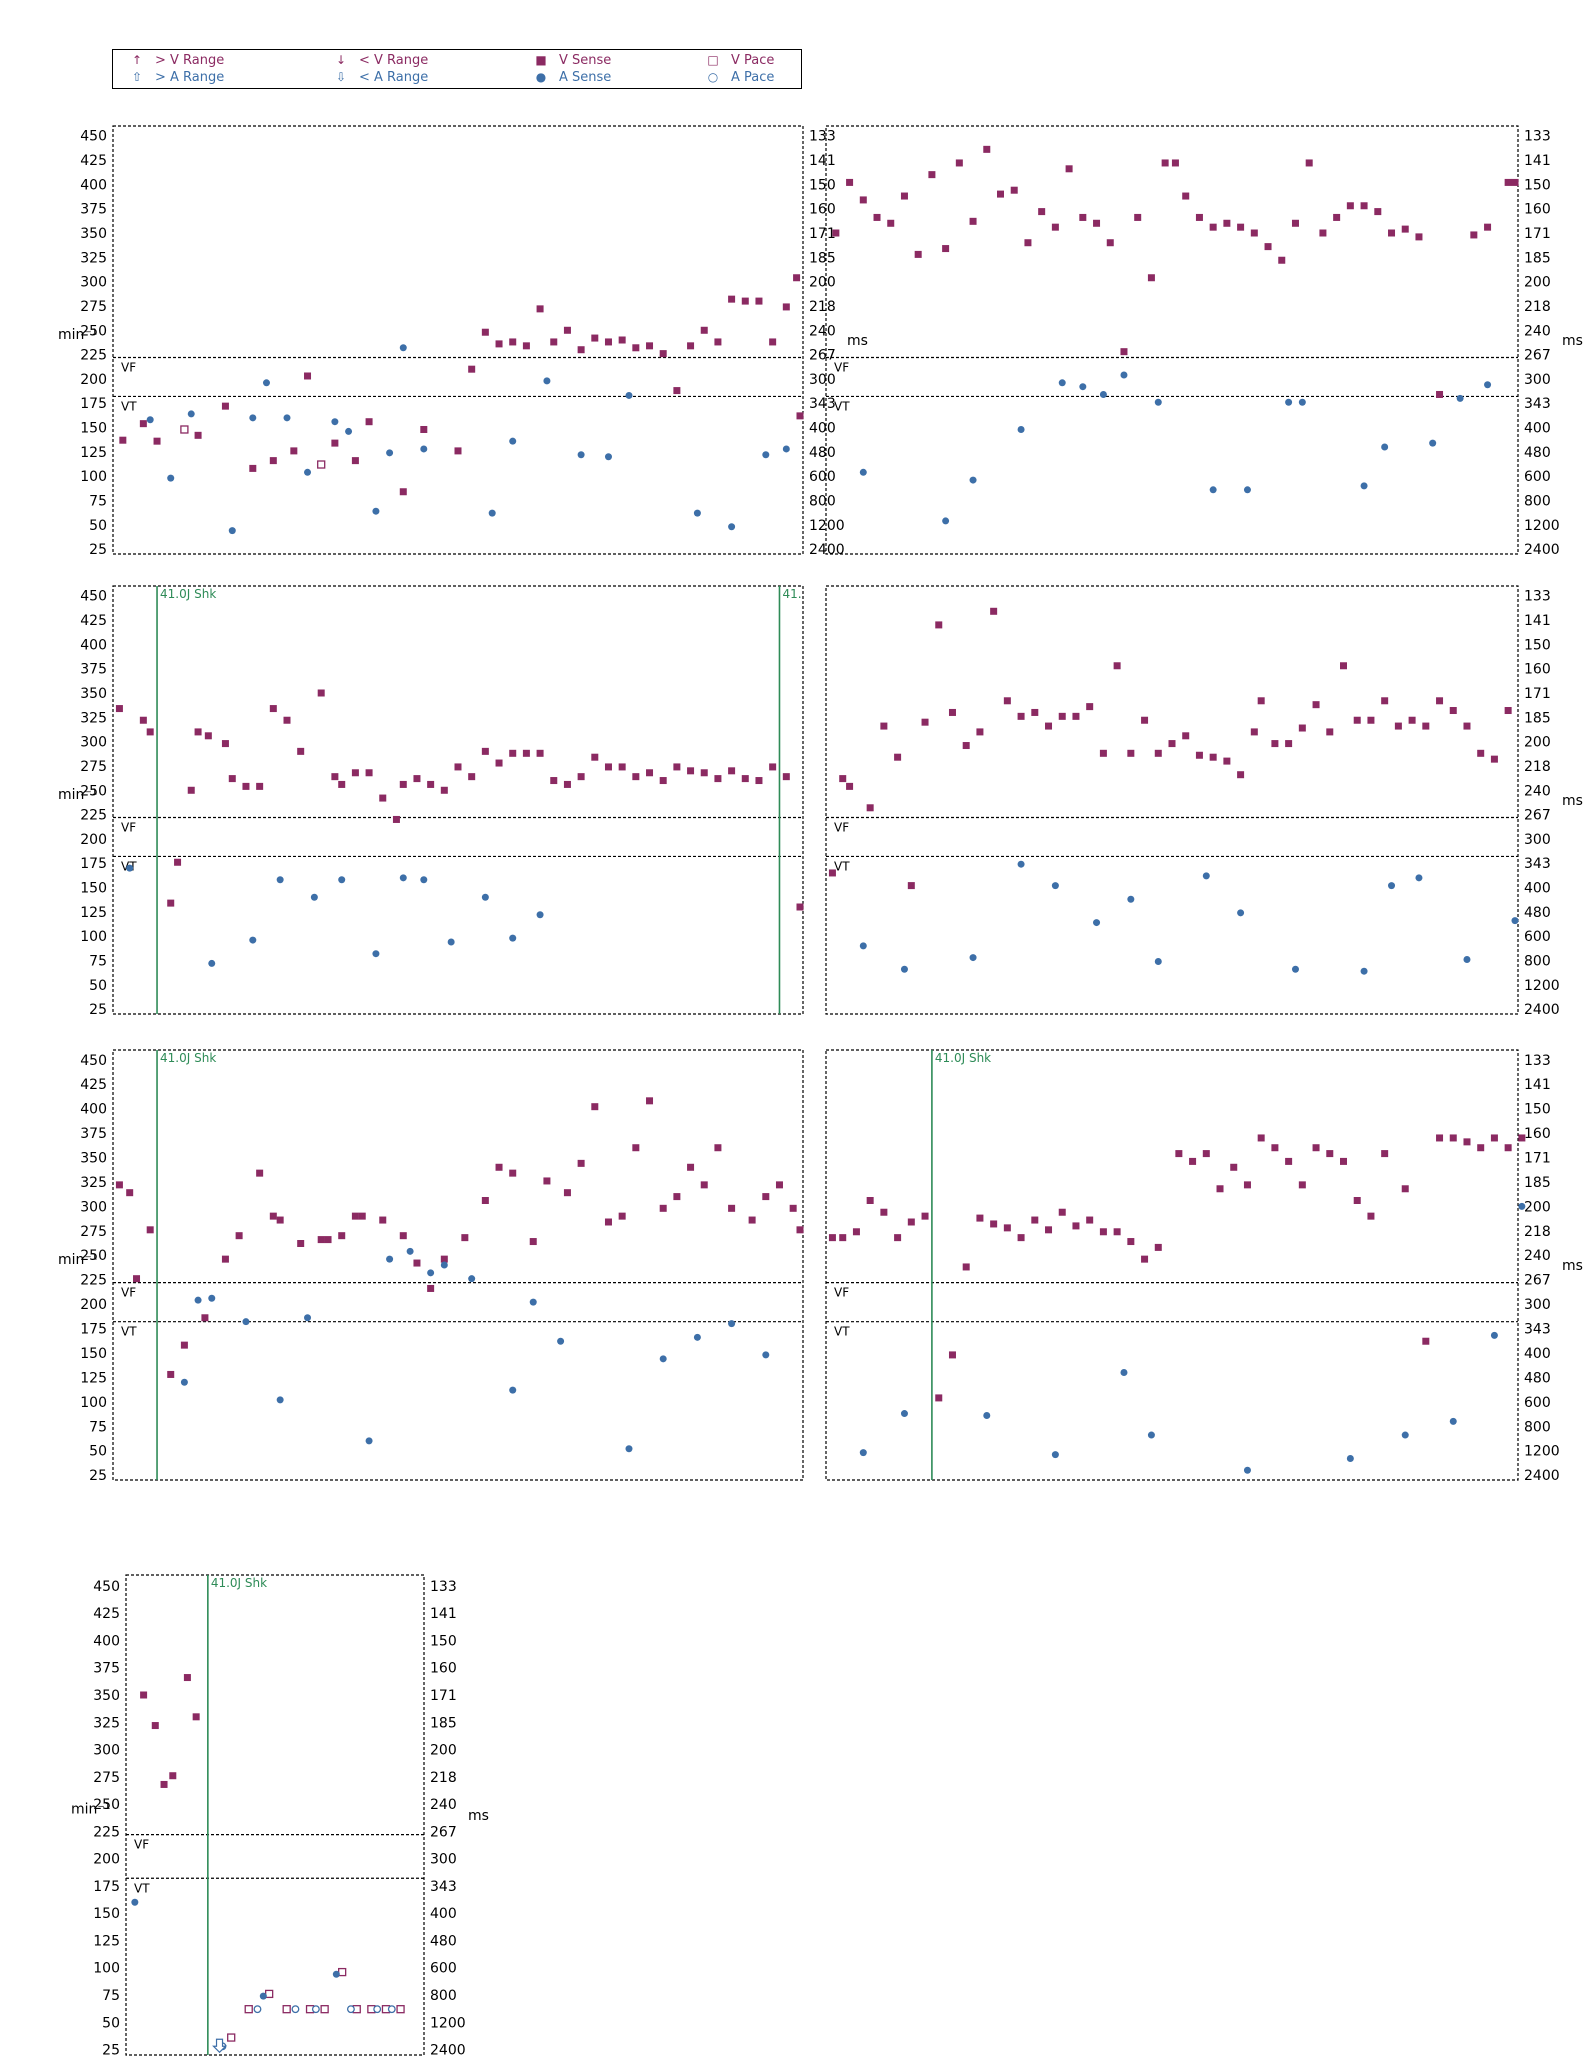  I want to click on a-pace-point, so click(350, 2009).